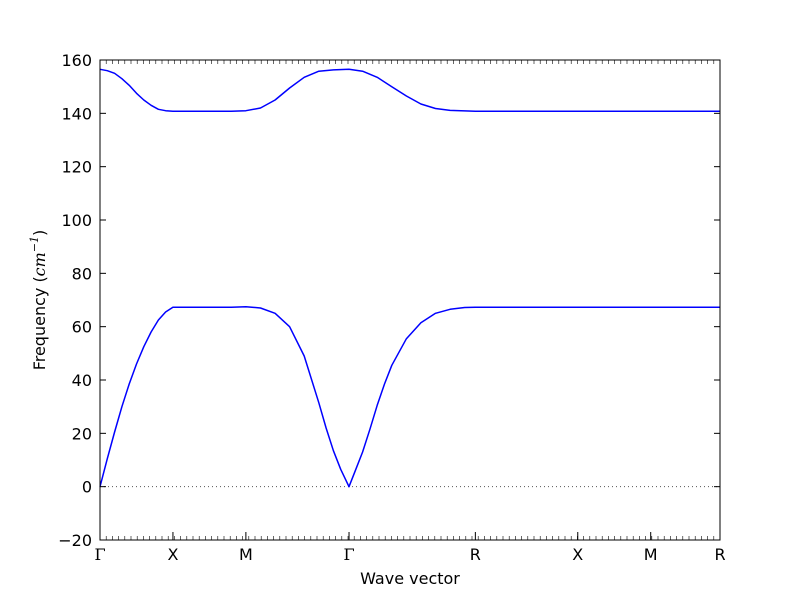 The height and width of the screenshot is (600, 800). What do you see at coordinates (39, 329) in the screenshot?
I see `y-axis-title-text: Frequency` at bounding box center [39, 329].